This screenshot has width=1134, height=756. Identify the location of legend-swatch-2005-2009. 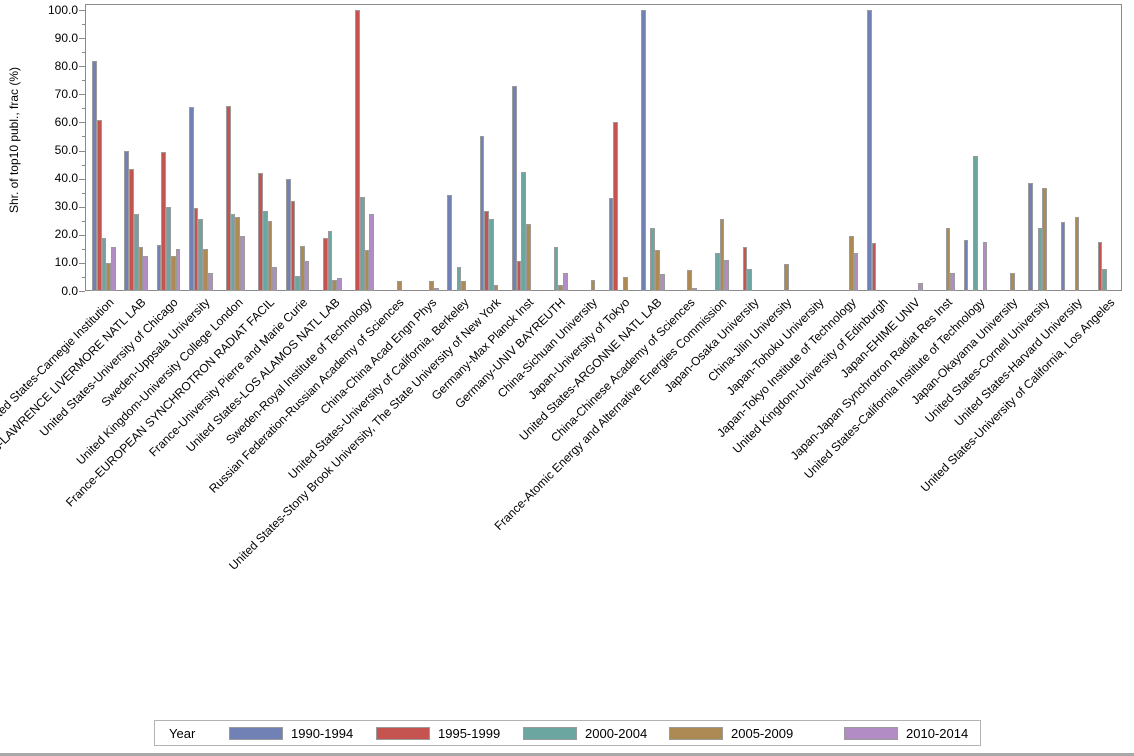
(696, 733).